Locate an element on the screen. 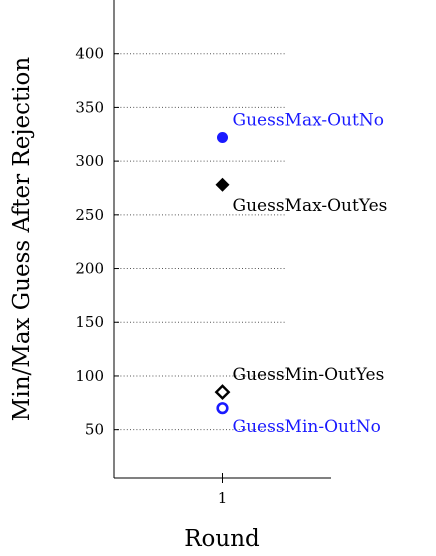 This screenshot has width=436, height=556. x-ticks: 1 is located at coordinates (223, 490).